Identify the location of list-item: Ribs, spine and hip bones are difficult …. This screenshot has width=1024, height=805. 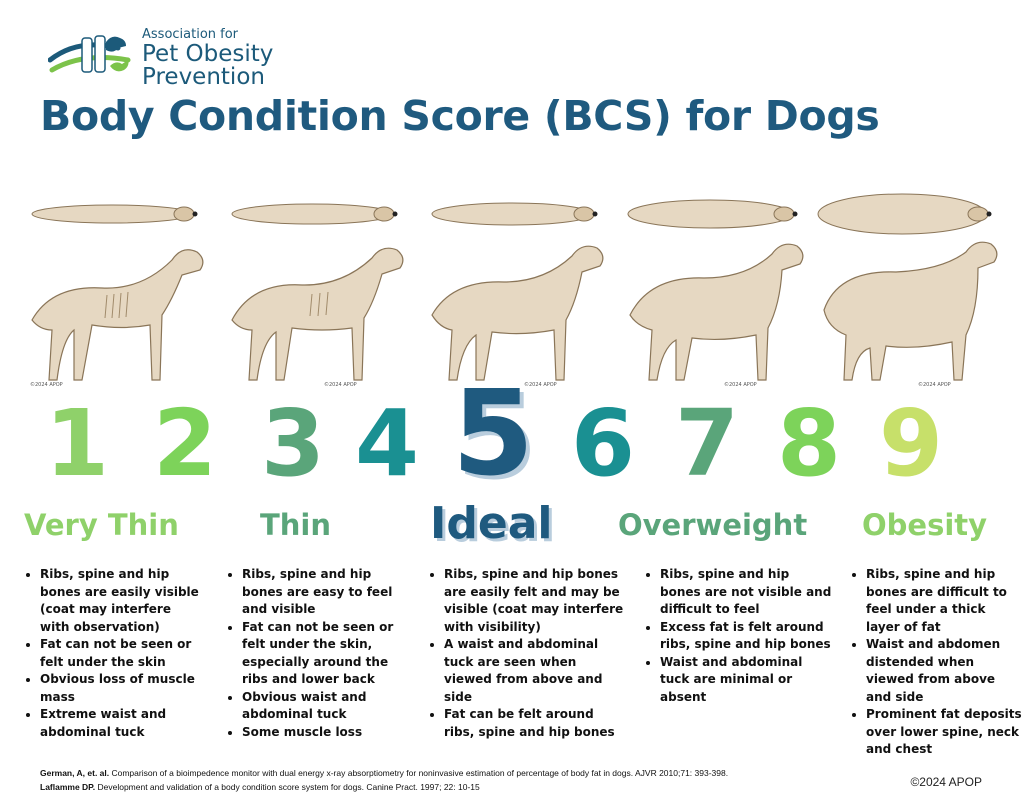
(944, 601).